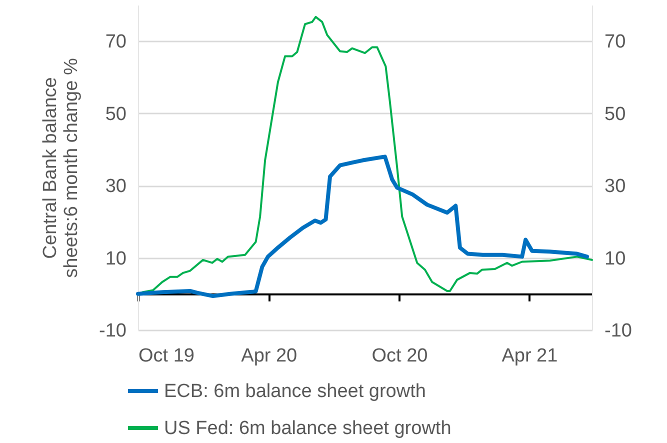 This screenshot has width=667, height=443. I want to click on legend-label: US Fed: 6m balance sheet growth, so click(308, 428).